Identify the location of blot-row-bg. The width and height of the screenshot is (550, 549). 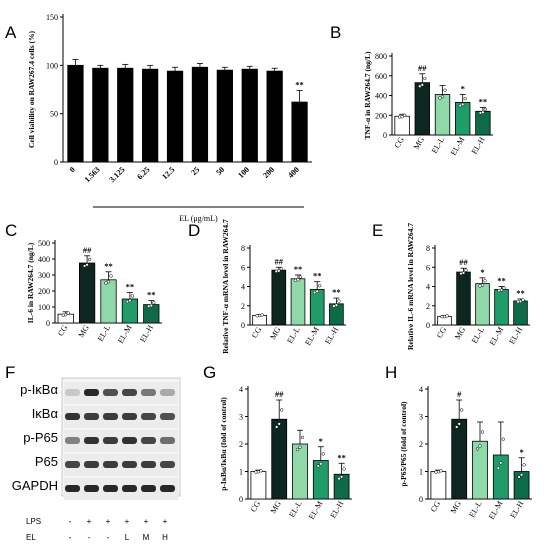
(121, 441).